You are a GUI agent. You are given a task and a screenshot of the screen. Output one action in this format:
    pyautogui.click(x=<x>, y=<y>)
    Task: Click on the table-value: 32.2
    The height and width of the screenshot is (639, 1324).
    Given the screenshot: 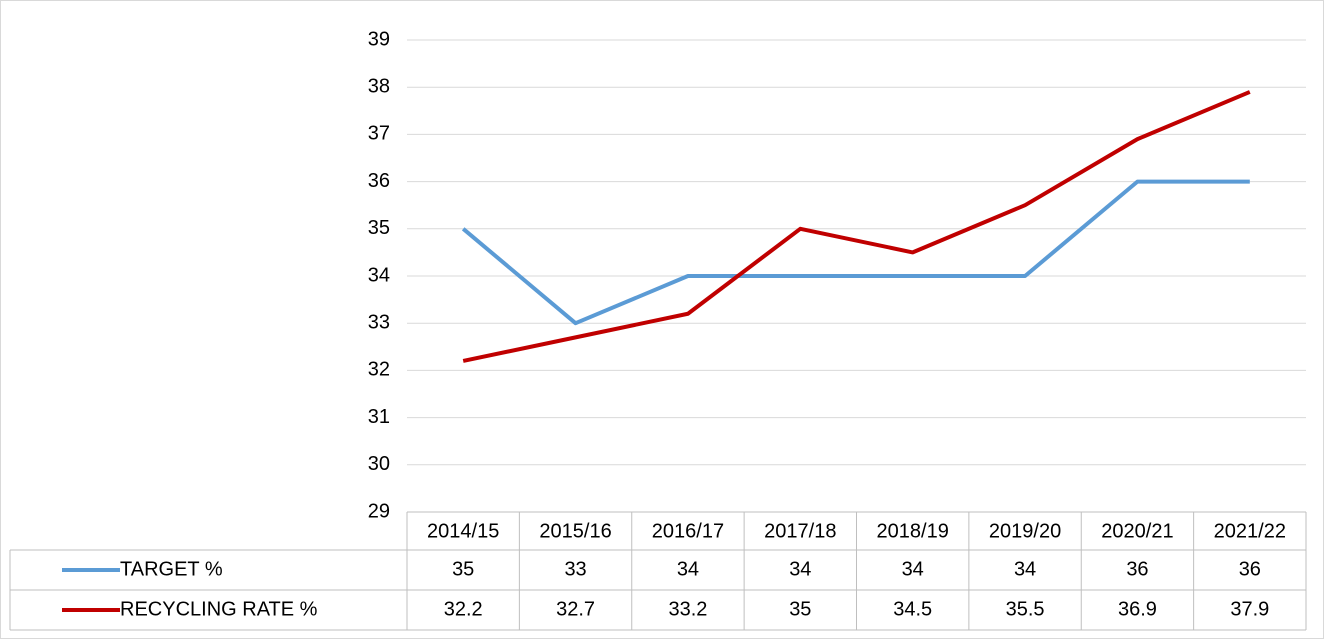 What is the action you would take?
    pyautogui.click(x=463, y=609)
    